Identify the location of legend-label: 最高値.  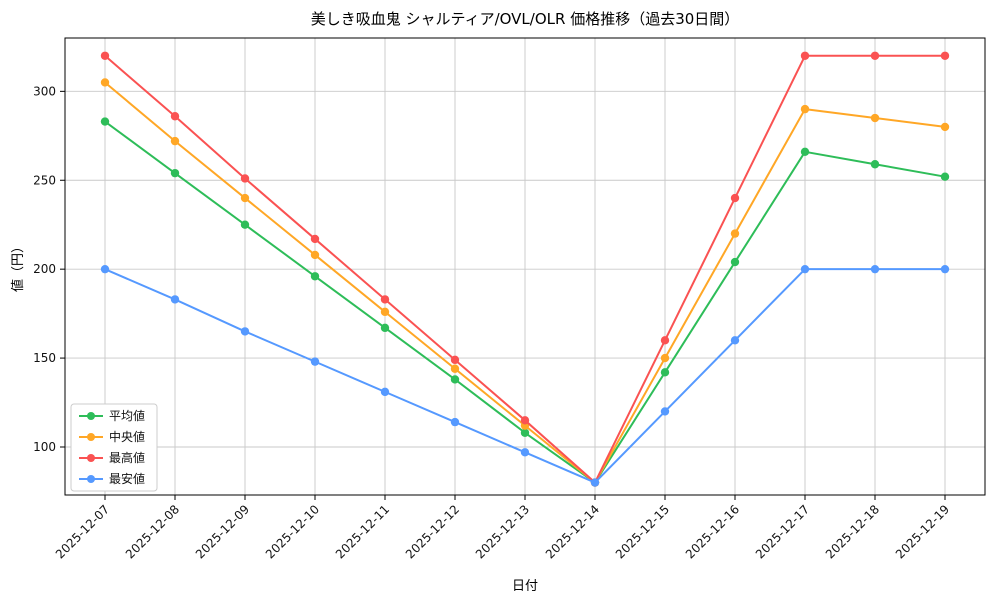
(127, 457).